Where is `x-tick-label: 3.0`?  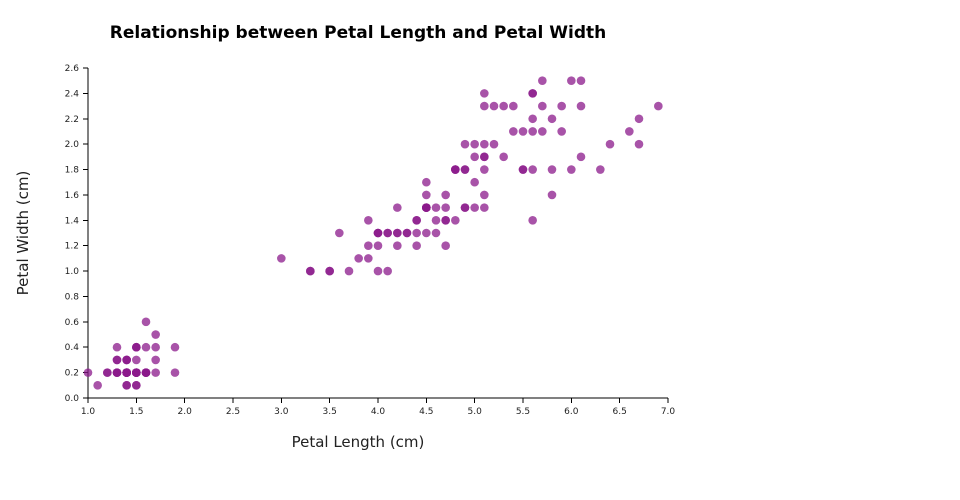
x-tick-label: 3.0 is located at coordinates (281, 412).